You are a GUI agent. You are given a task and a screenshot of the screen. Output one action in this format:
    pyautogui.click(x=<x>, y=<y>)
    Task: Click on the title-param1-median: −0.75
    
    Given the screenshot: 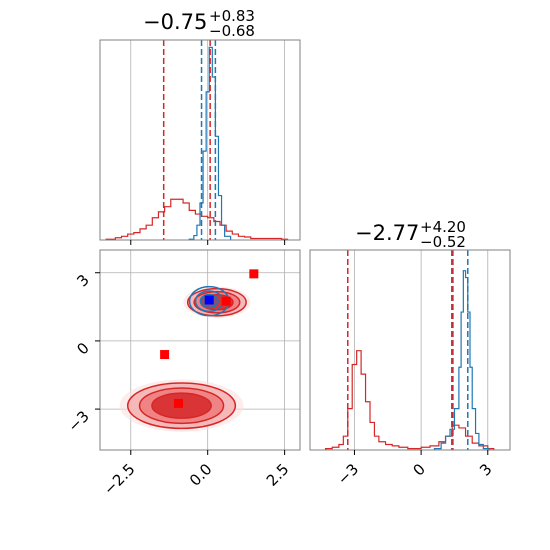 What is the action you would take?
    pyautogui.click(x=175, y=22)
    